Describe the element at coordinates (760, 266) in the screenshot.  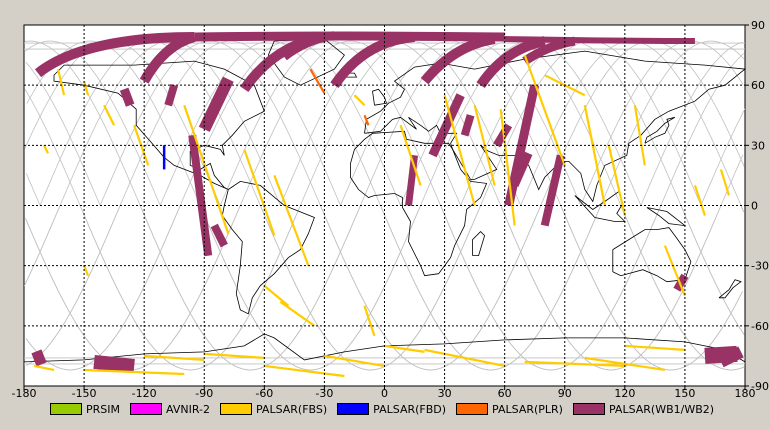
I see `y-tick-label: -30` at that location.